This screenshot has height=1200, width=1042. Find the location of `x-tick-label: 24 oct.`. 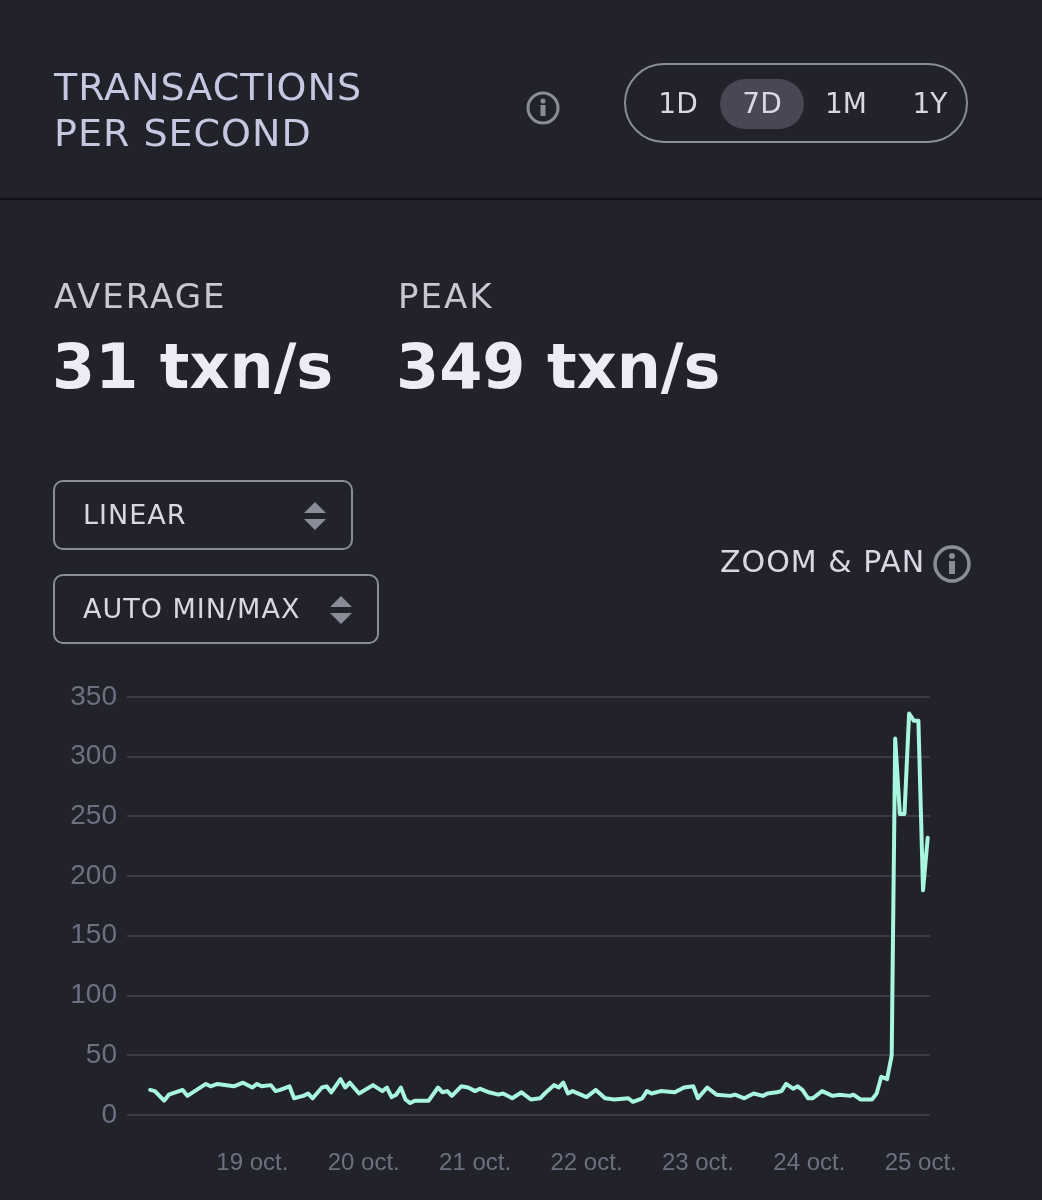

x-tick-label: 24 oct. is located at coordinates (809, 1162).